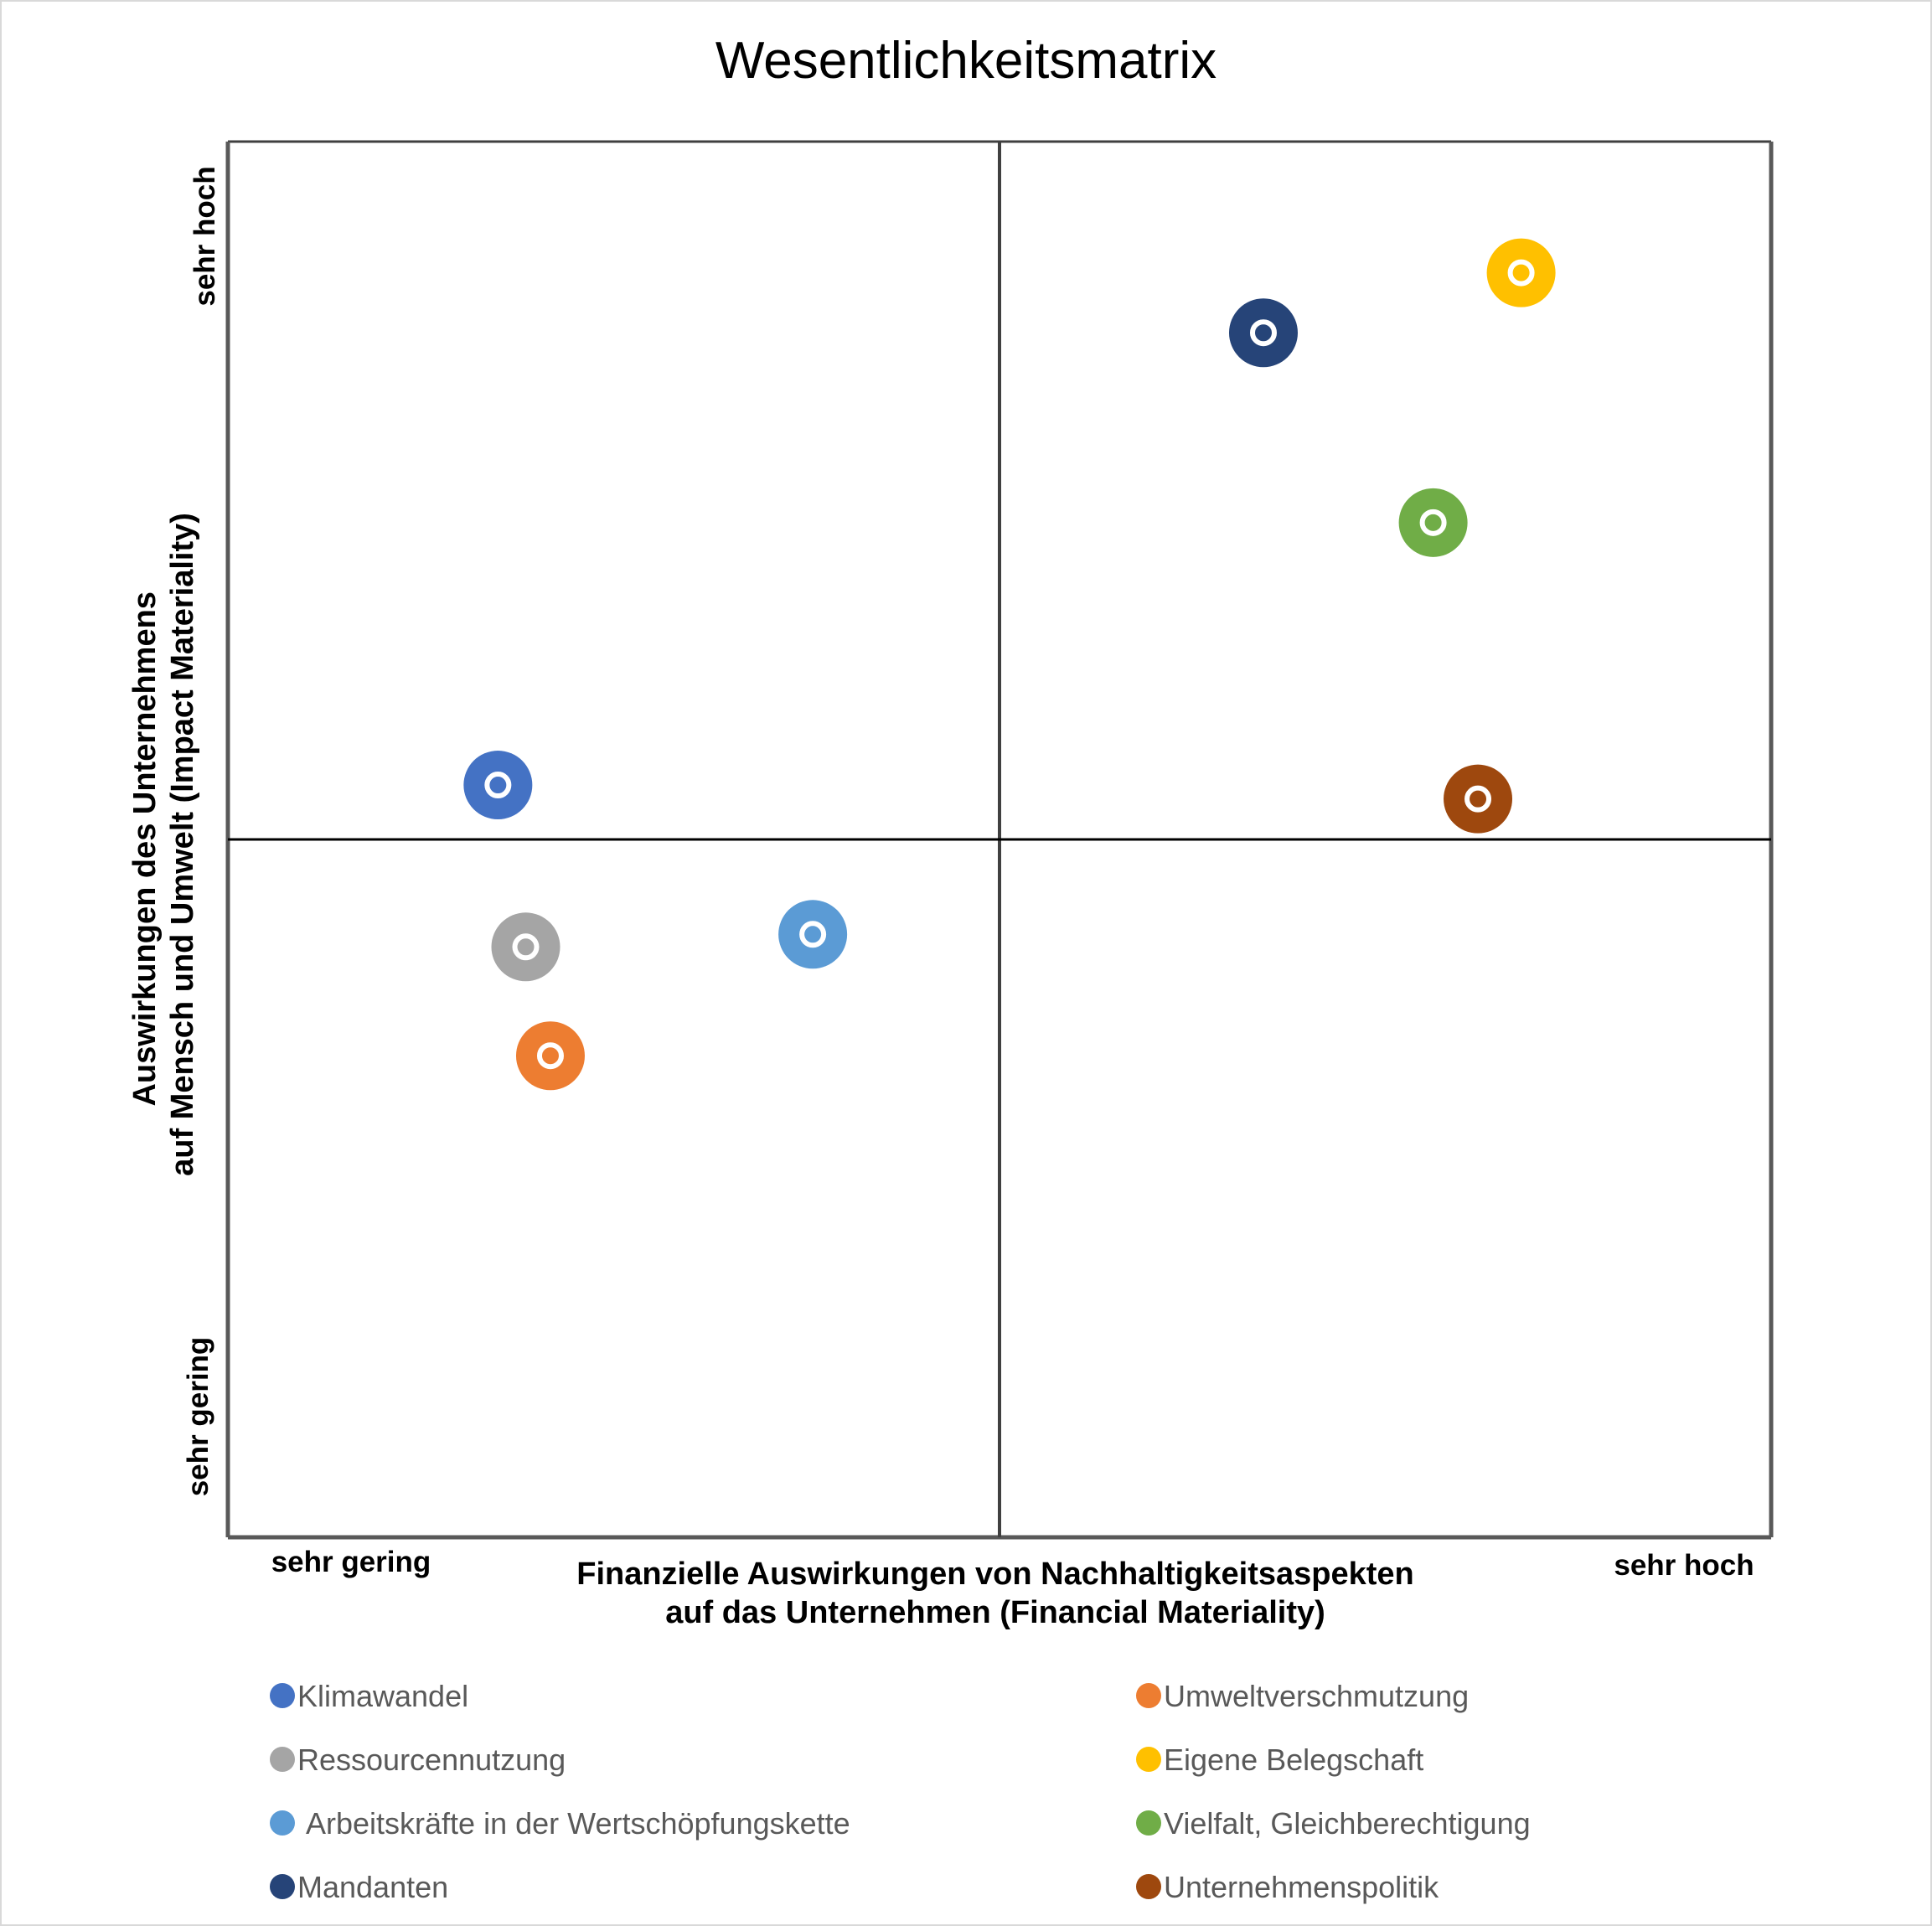  I want to click on x-axis-low-label: sehr gering, so click(351, 1562).